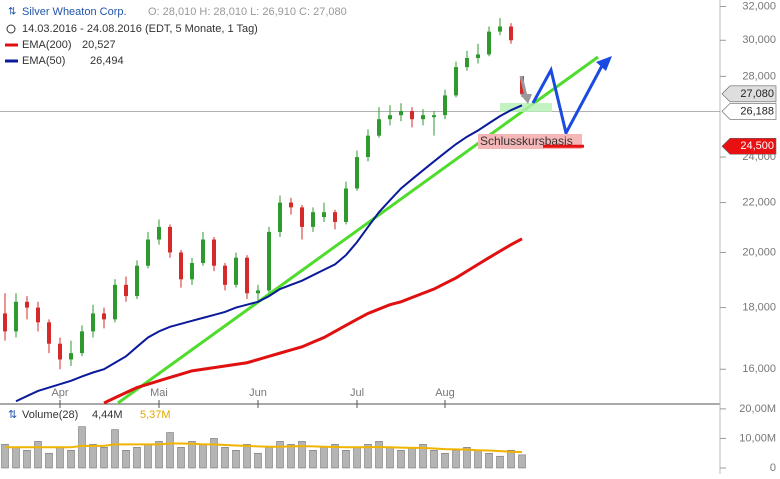 The image size is (780, 479). Describe the element at coordinates (11, 29) in the screenshot. I see `clock-icon` at that location.